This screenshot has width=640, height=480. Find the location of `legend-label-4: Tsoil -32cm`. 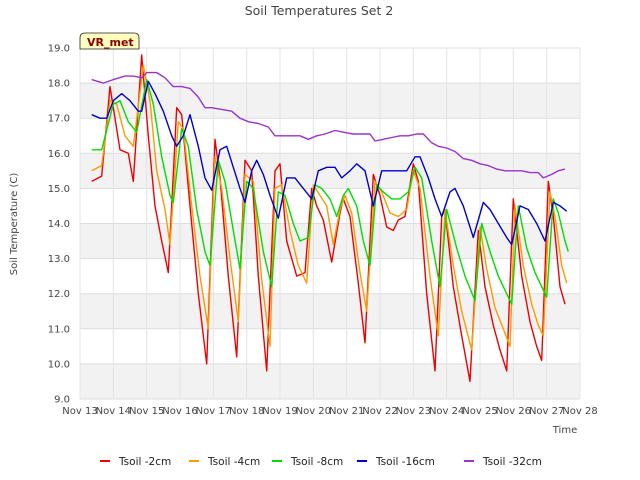

legend-label-4: Tsoil -32cm is located at coordinates (512, 462).